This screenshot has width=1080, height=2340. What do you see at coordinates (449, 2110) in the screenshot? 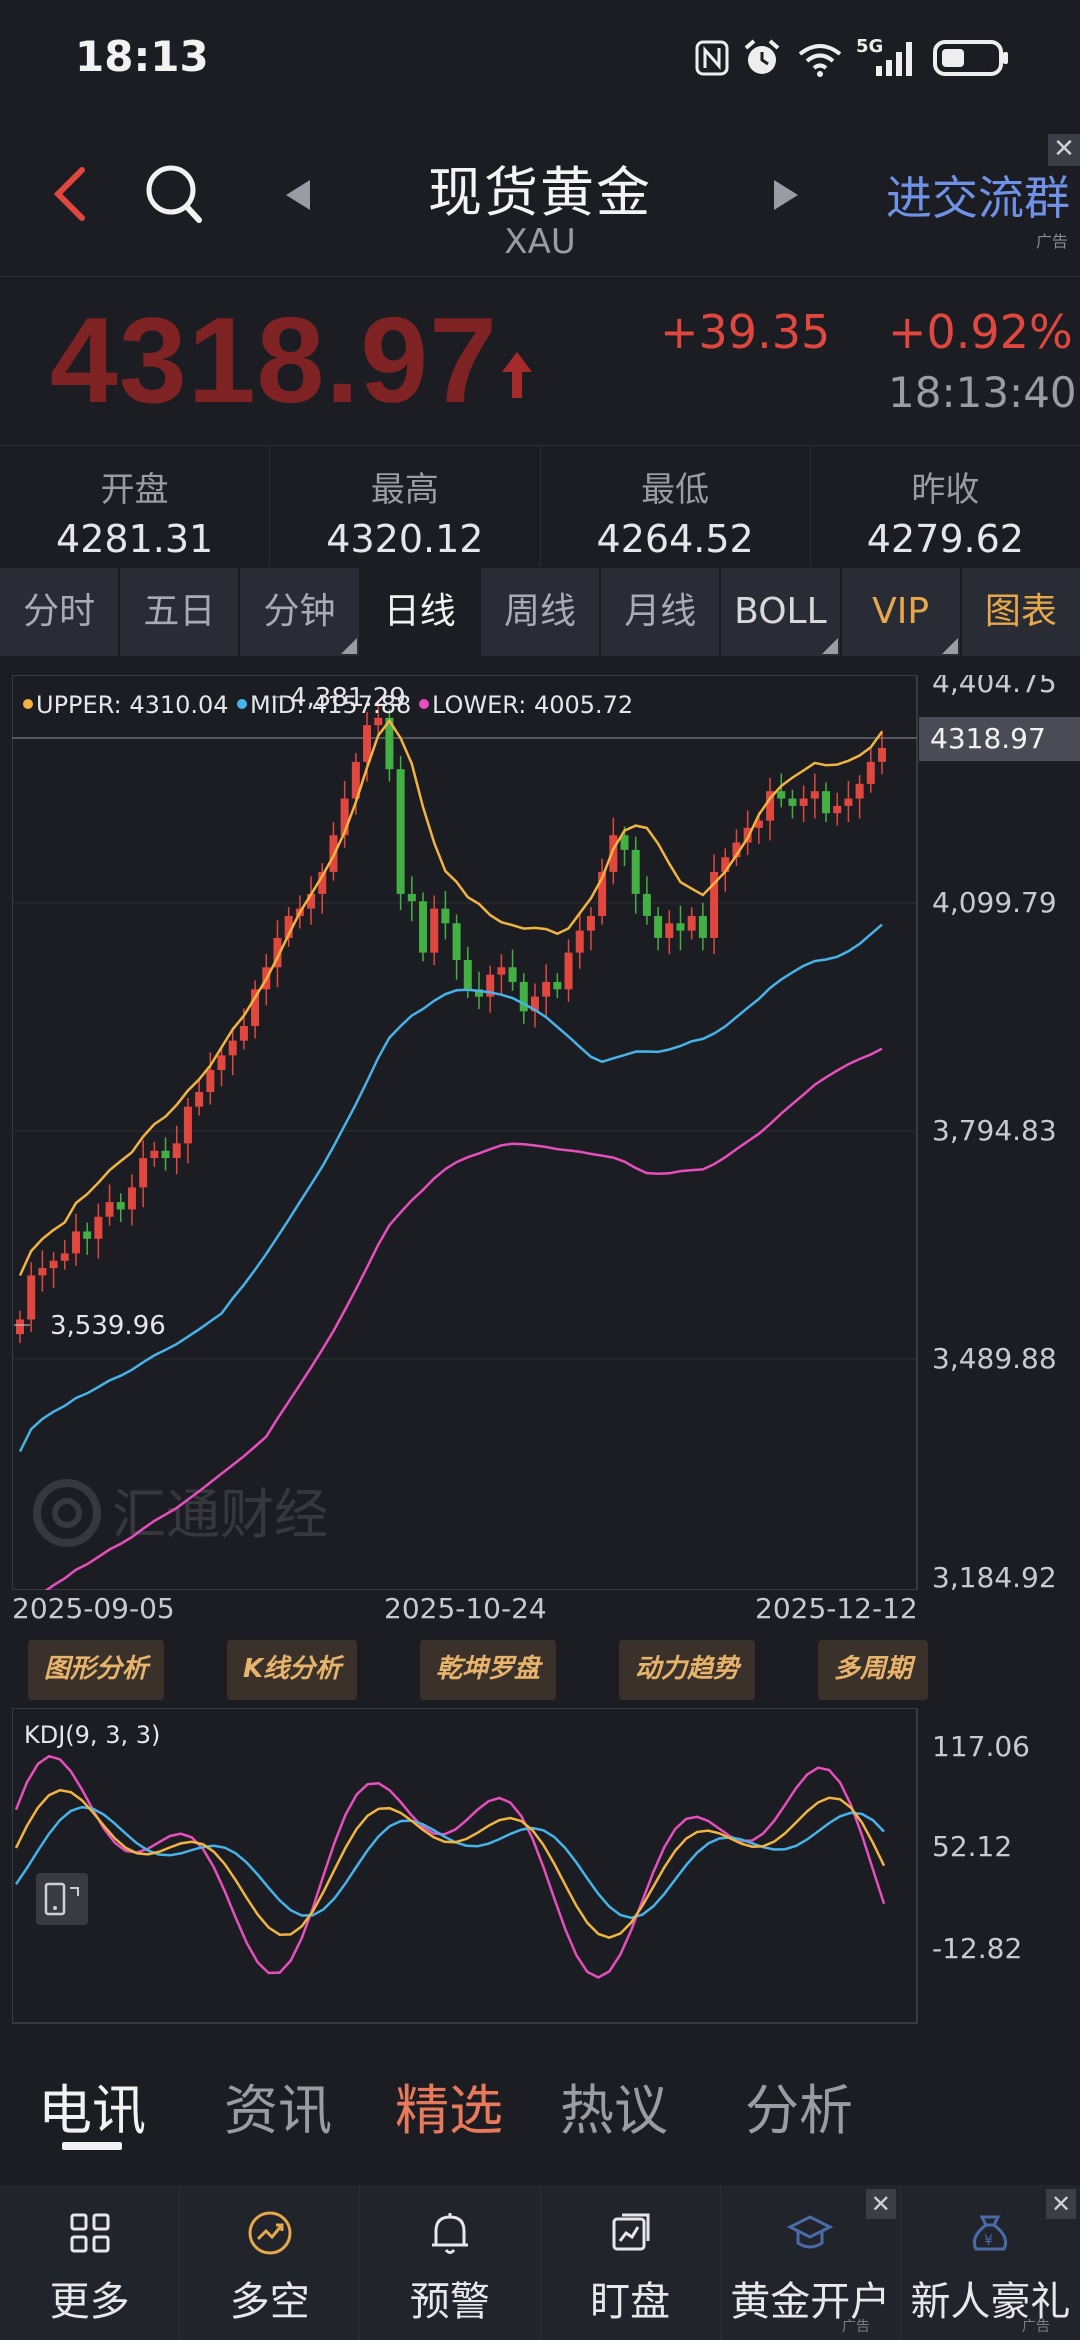
I see `news-tab-featured: 精选` at bounding box center [449, 2110].